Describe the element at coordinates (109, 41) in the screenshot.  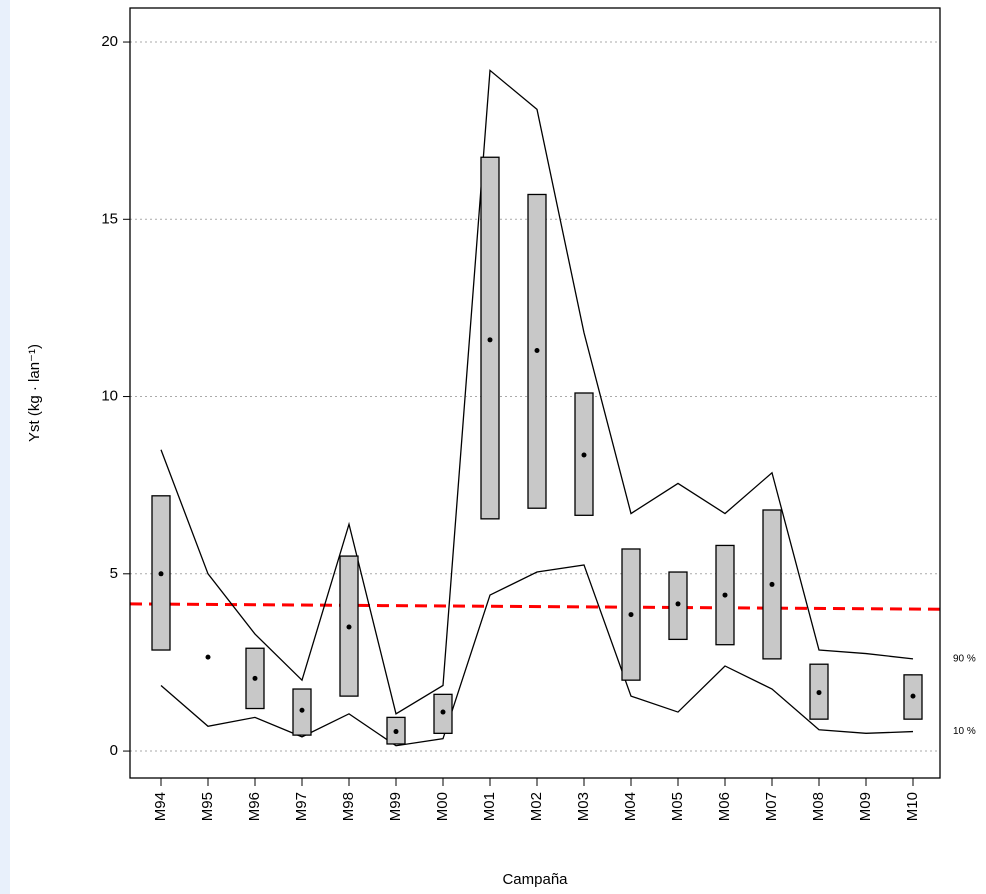
I see `y-tick-label: 20` at that location.